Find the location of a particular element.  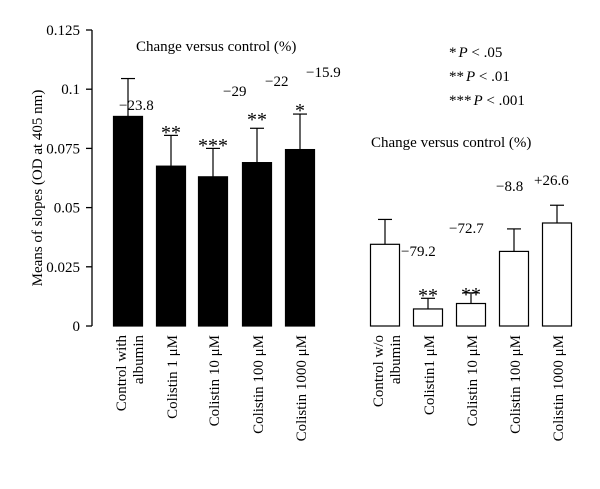

change-value: −29 is located at coordinates (234, 92).